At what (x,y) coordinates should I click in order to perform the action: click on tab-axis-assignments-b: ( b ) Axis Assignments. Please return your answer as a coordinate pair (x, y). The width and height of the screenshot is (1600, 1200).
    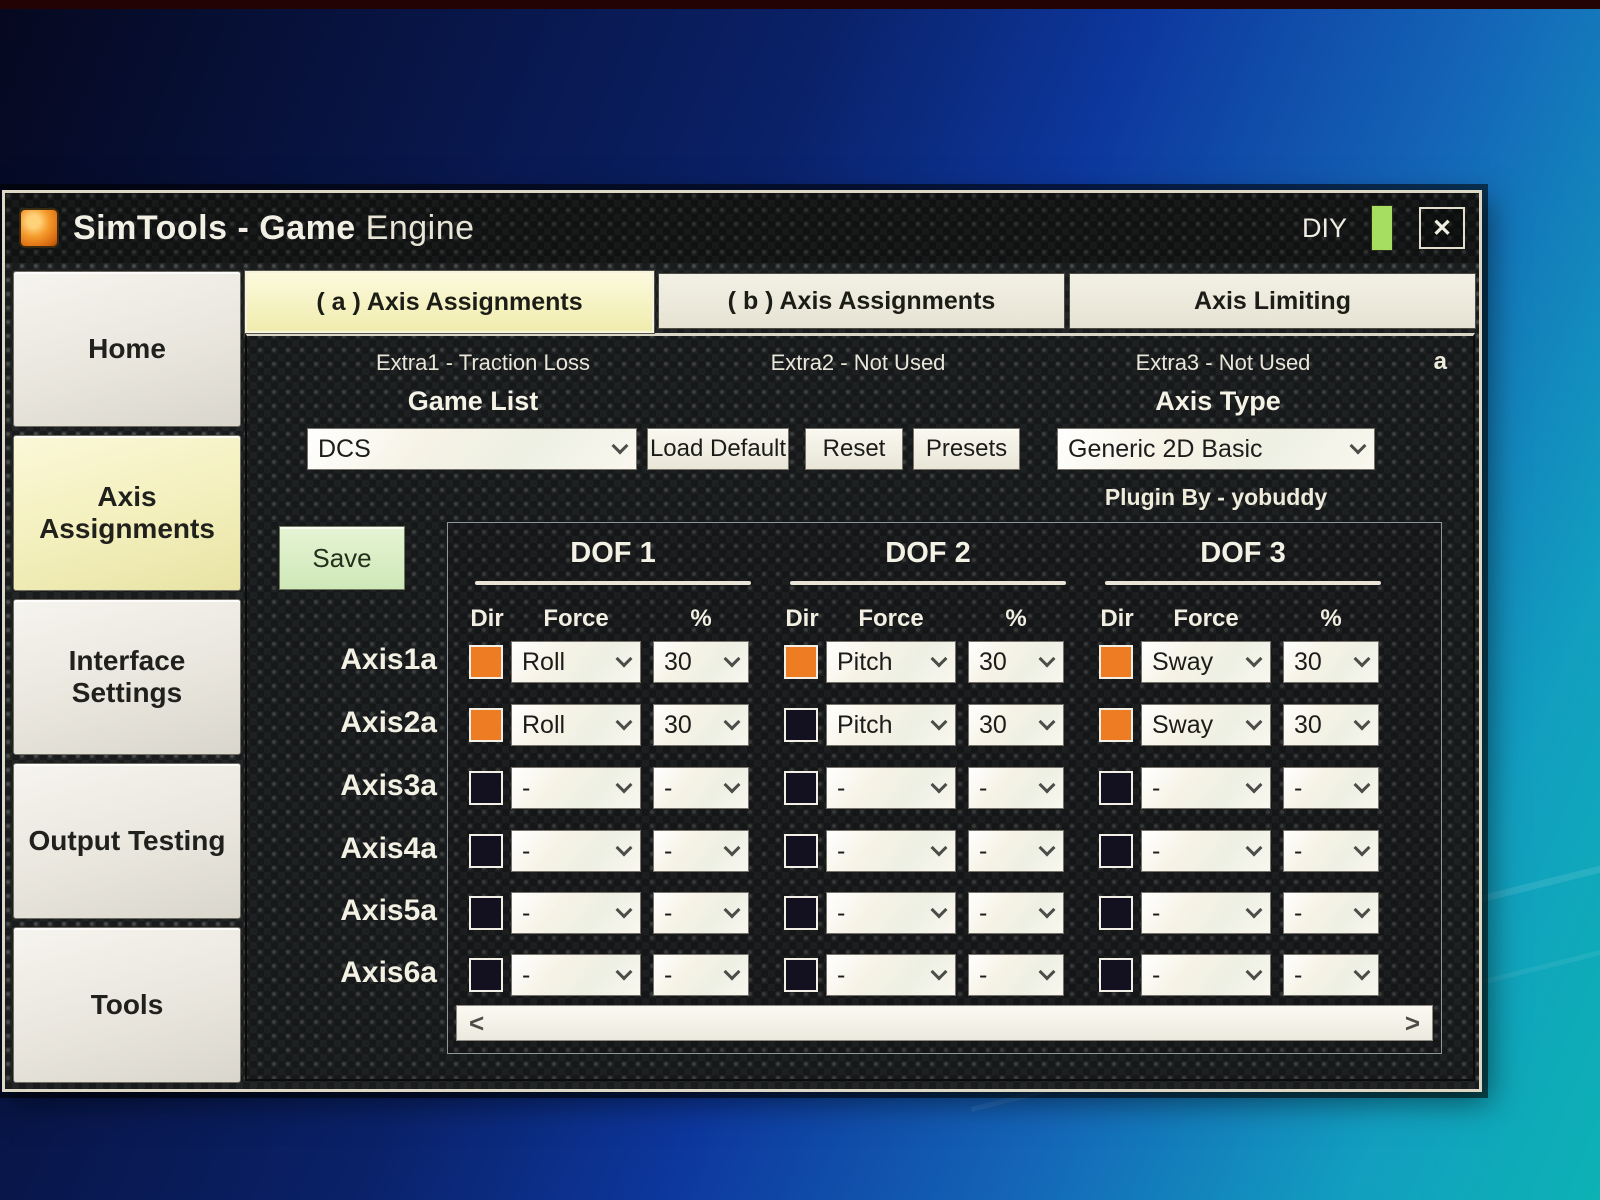
    Looking at the image, I should click on (861, 301).